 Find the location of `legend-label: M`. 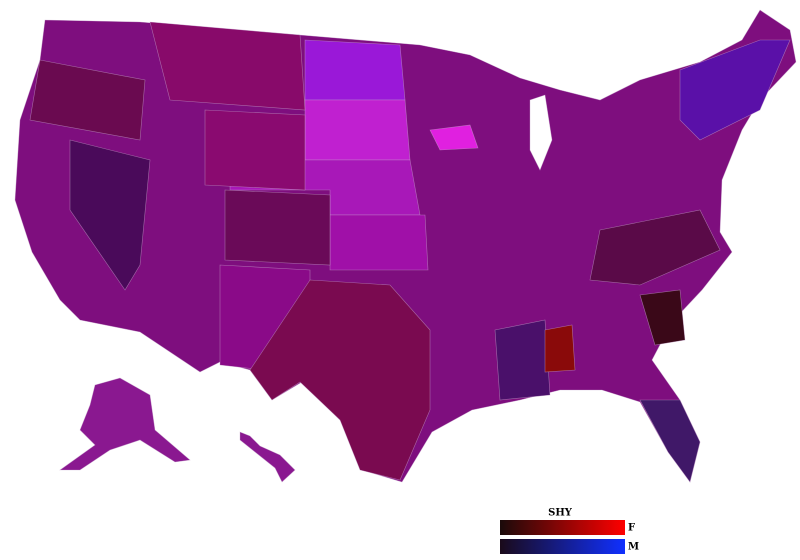

legend-label: M is located at coordinates (633, 547).